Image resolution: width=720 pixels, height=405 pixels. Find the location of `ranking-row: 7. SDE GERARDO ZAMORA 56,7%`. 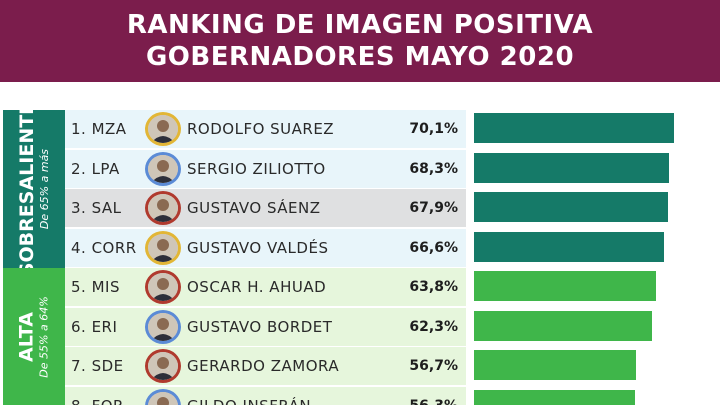

ranking-row: 7. SDE GERARDO ZAMORA 56,7% is located at coordinates (265, 366).